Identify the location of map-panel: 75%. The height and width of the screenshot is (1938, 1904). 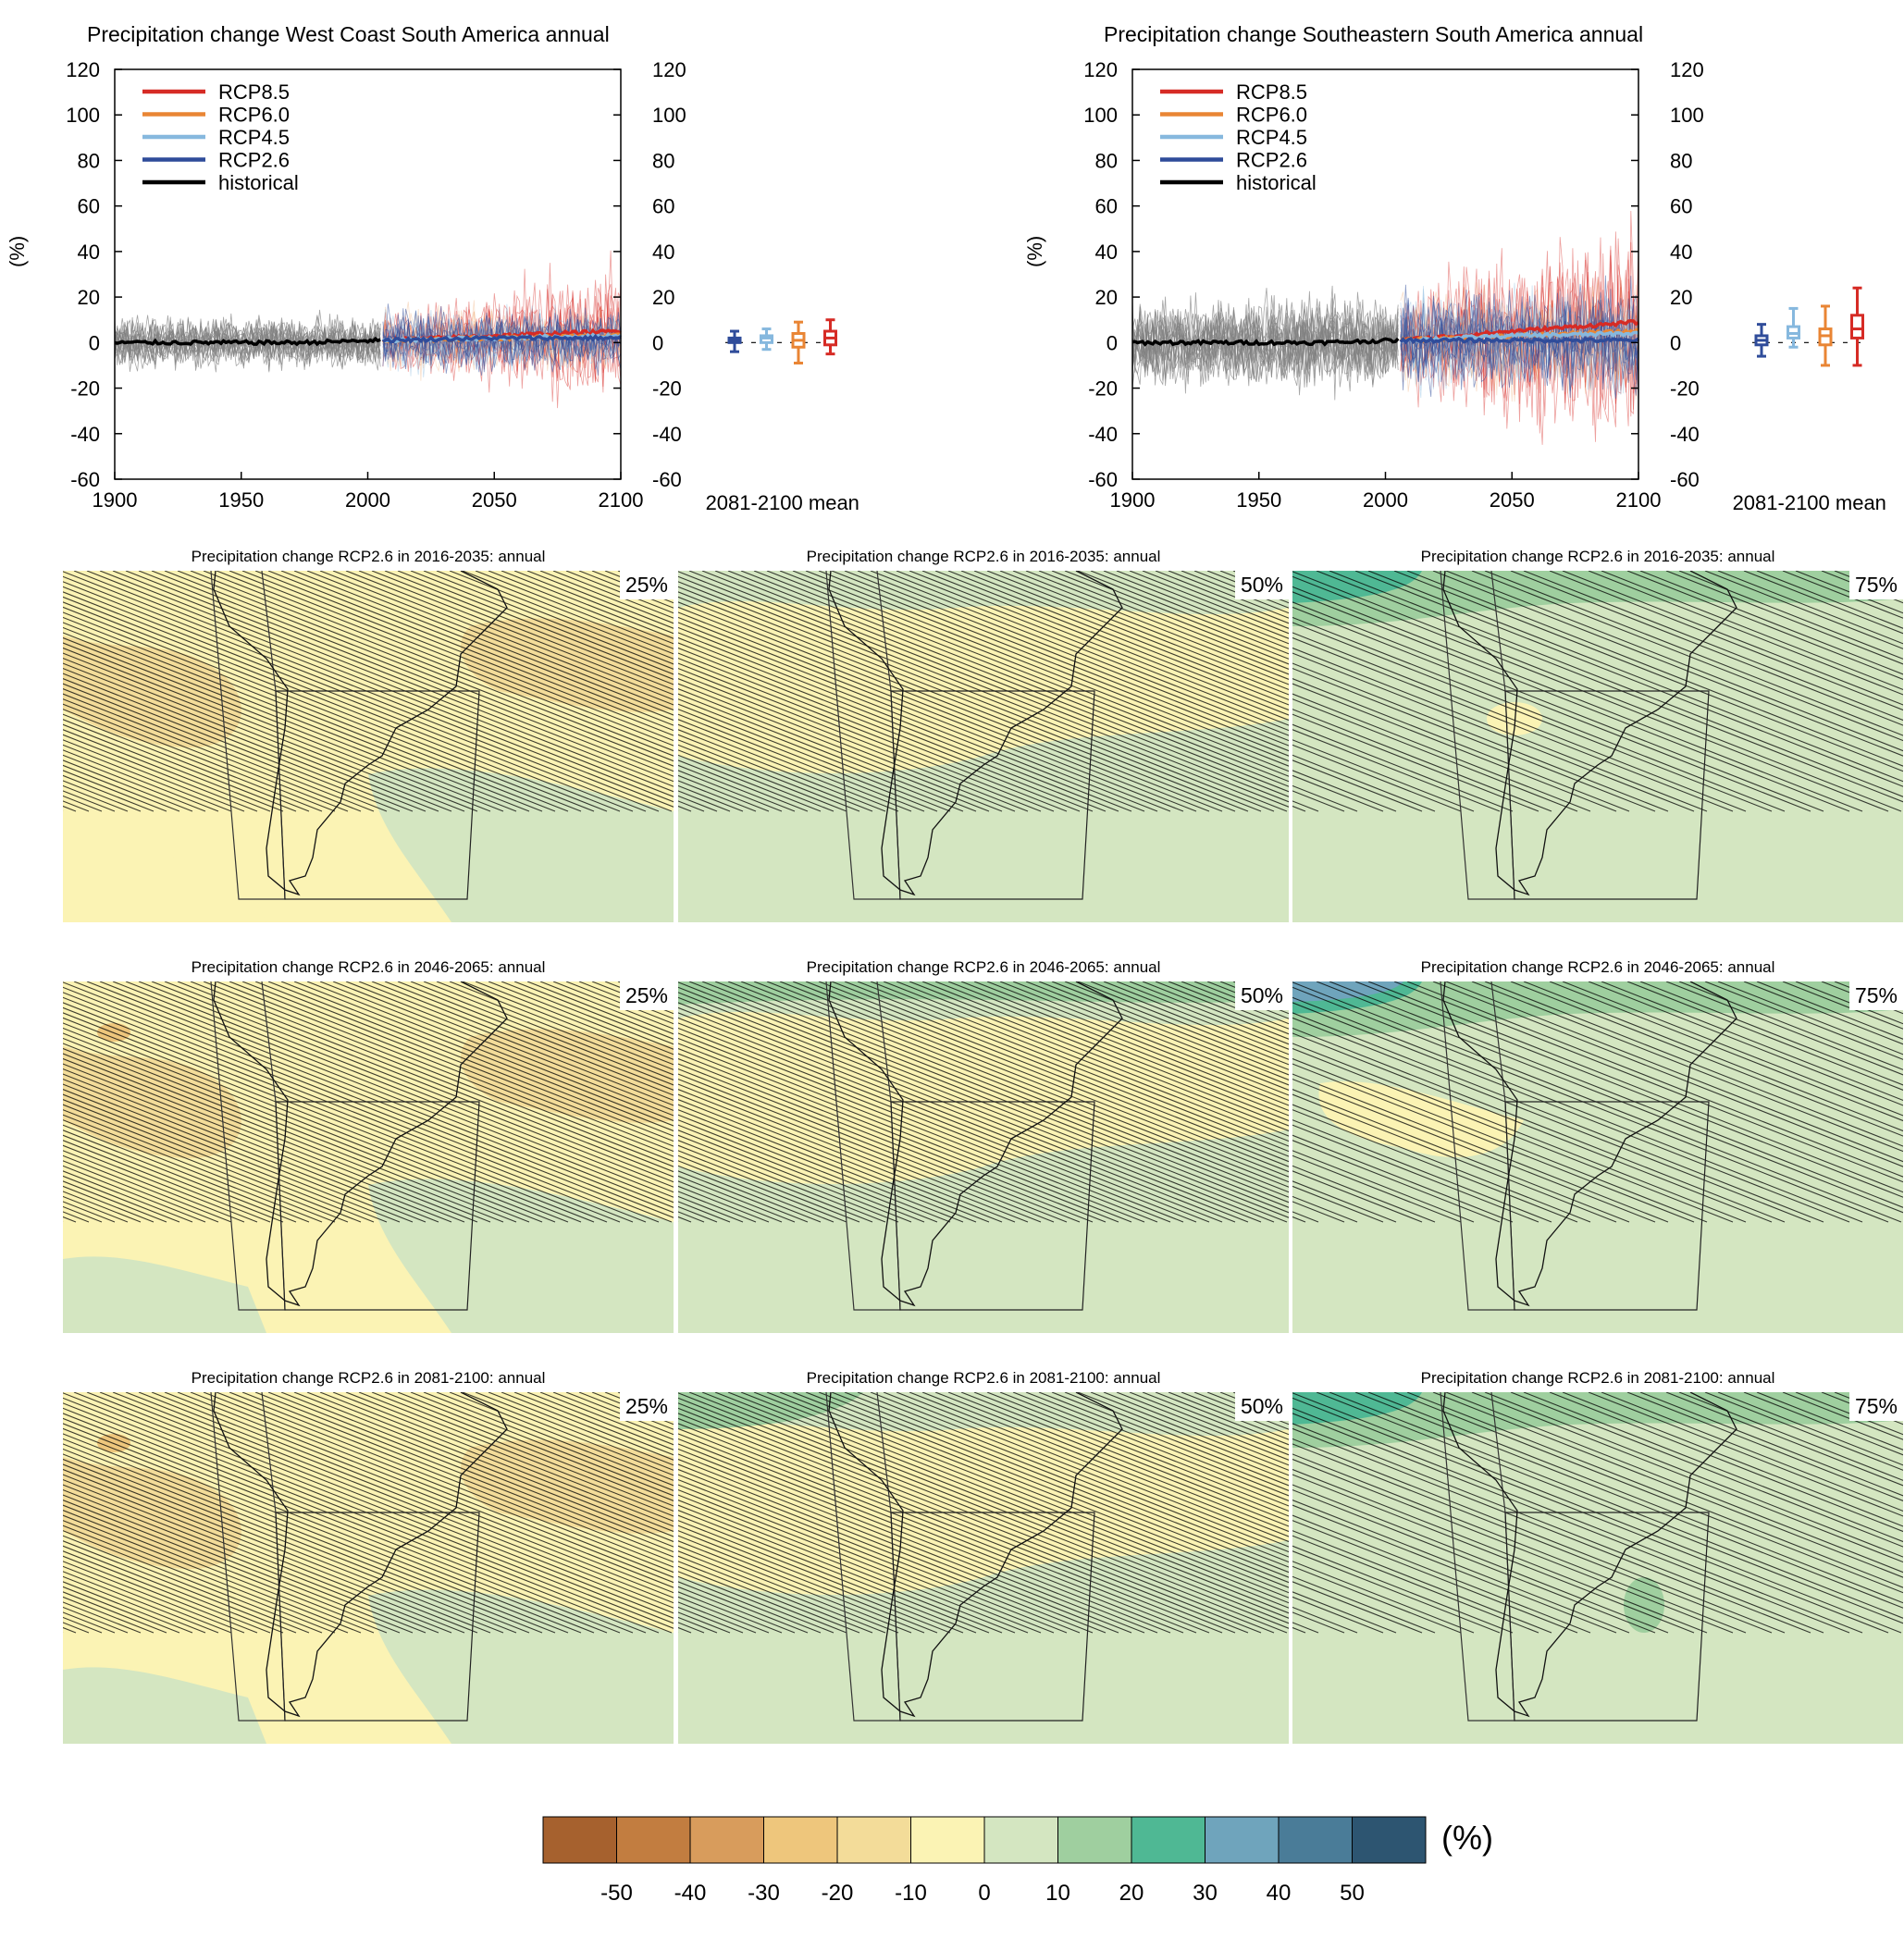
(1597, 746).